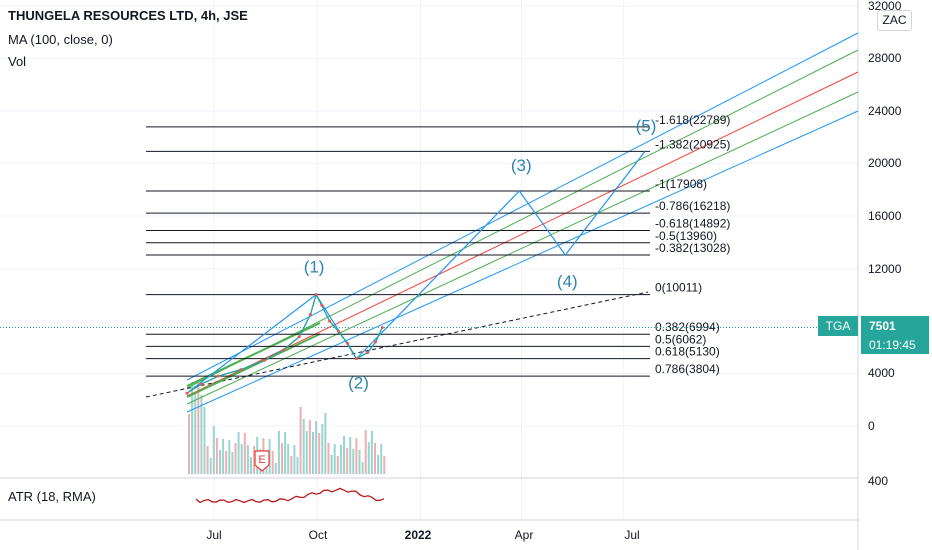  What do you see at coordinates (213, 535) in the screenshot?
I see `time-tick-label: Jul` at bounding box center [213, 535].